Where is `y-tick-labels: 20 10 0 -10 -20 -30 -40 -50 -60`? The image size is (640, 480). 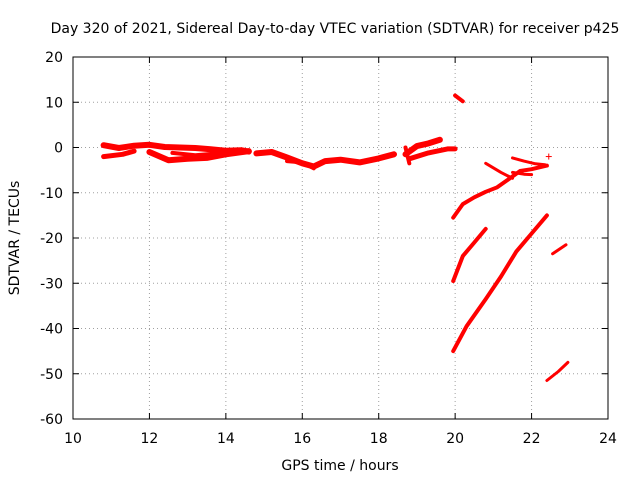
y-tick-labels: 20 10 0 -10 -20 -30 -40 -50 -60 is located at coordinates (51, 239).